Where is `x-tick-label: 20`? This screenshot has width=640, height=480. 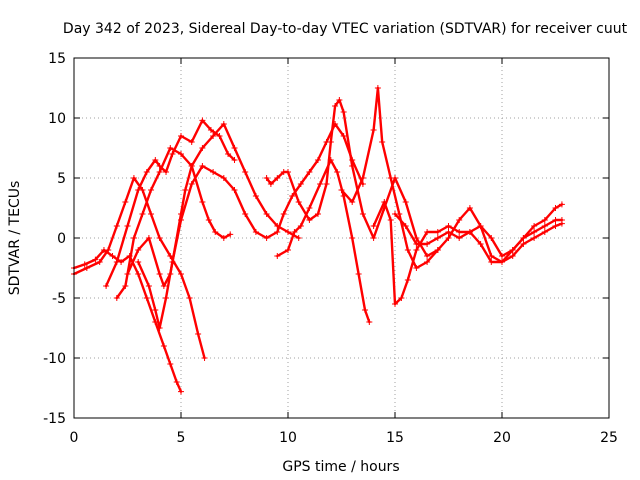
x-tick-label: 20 is located at coordinates (502, 438).